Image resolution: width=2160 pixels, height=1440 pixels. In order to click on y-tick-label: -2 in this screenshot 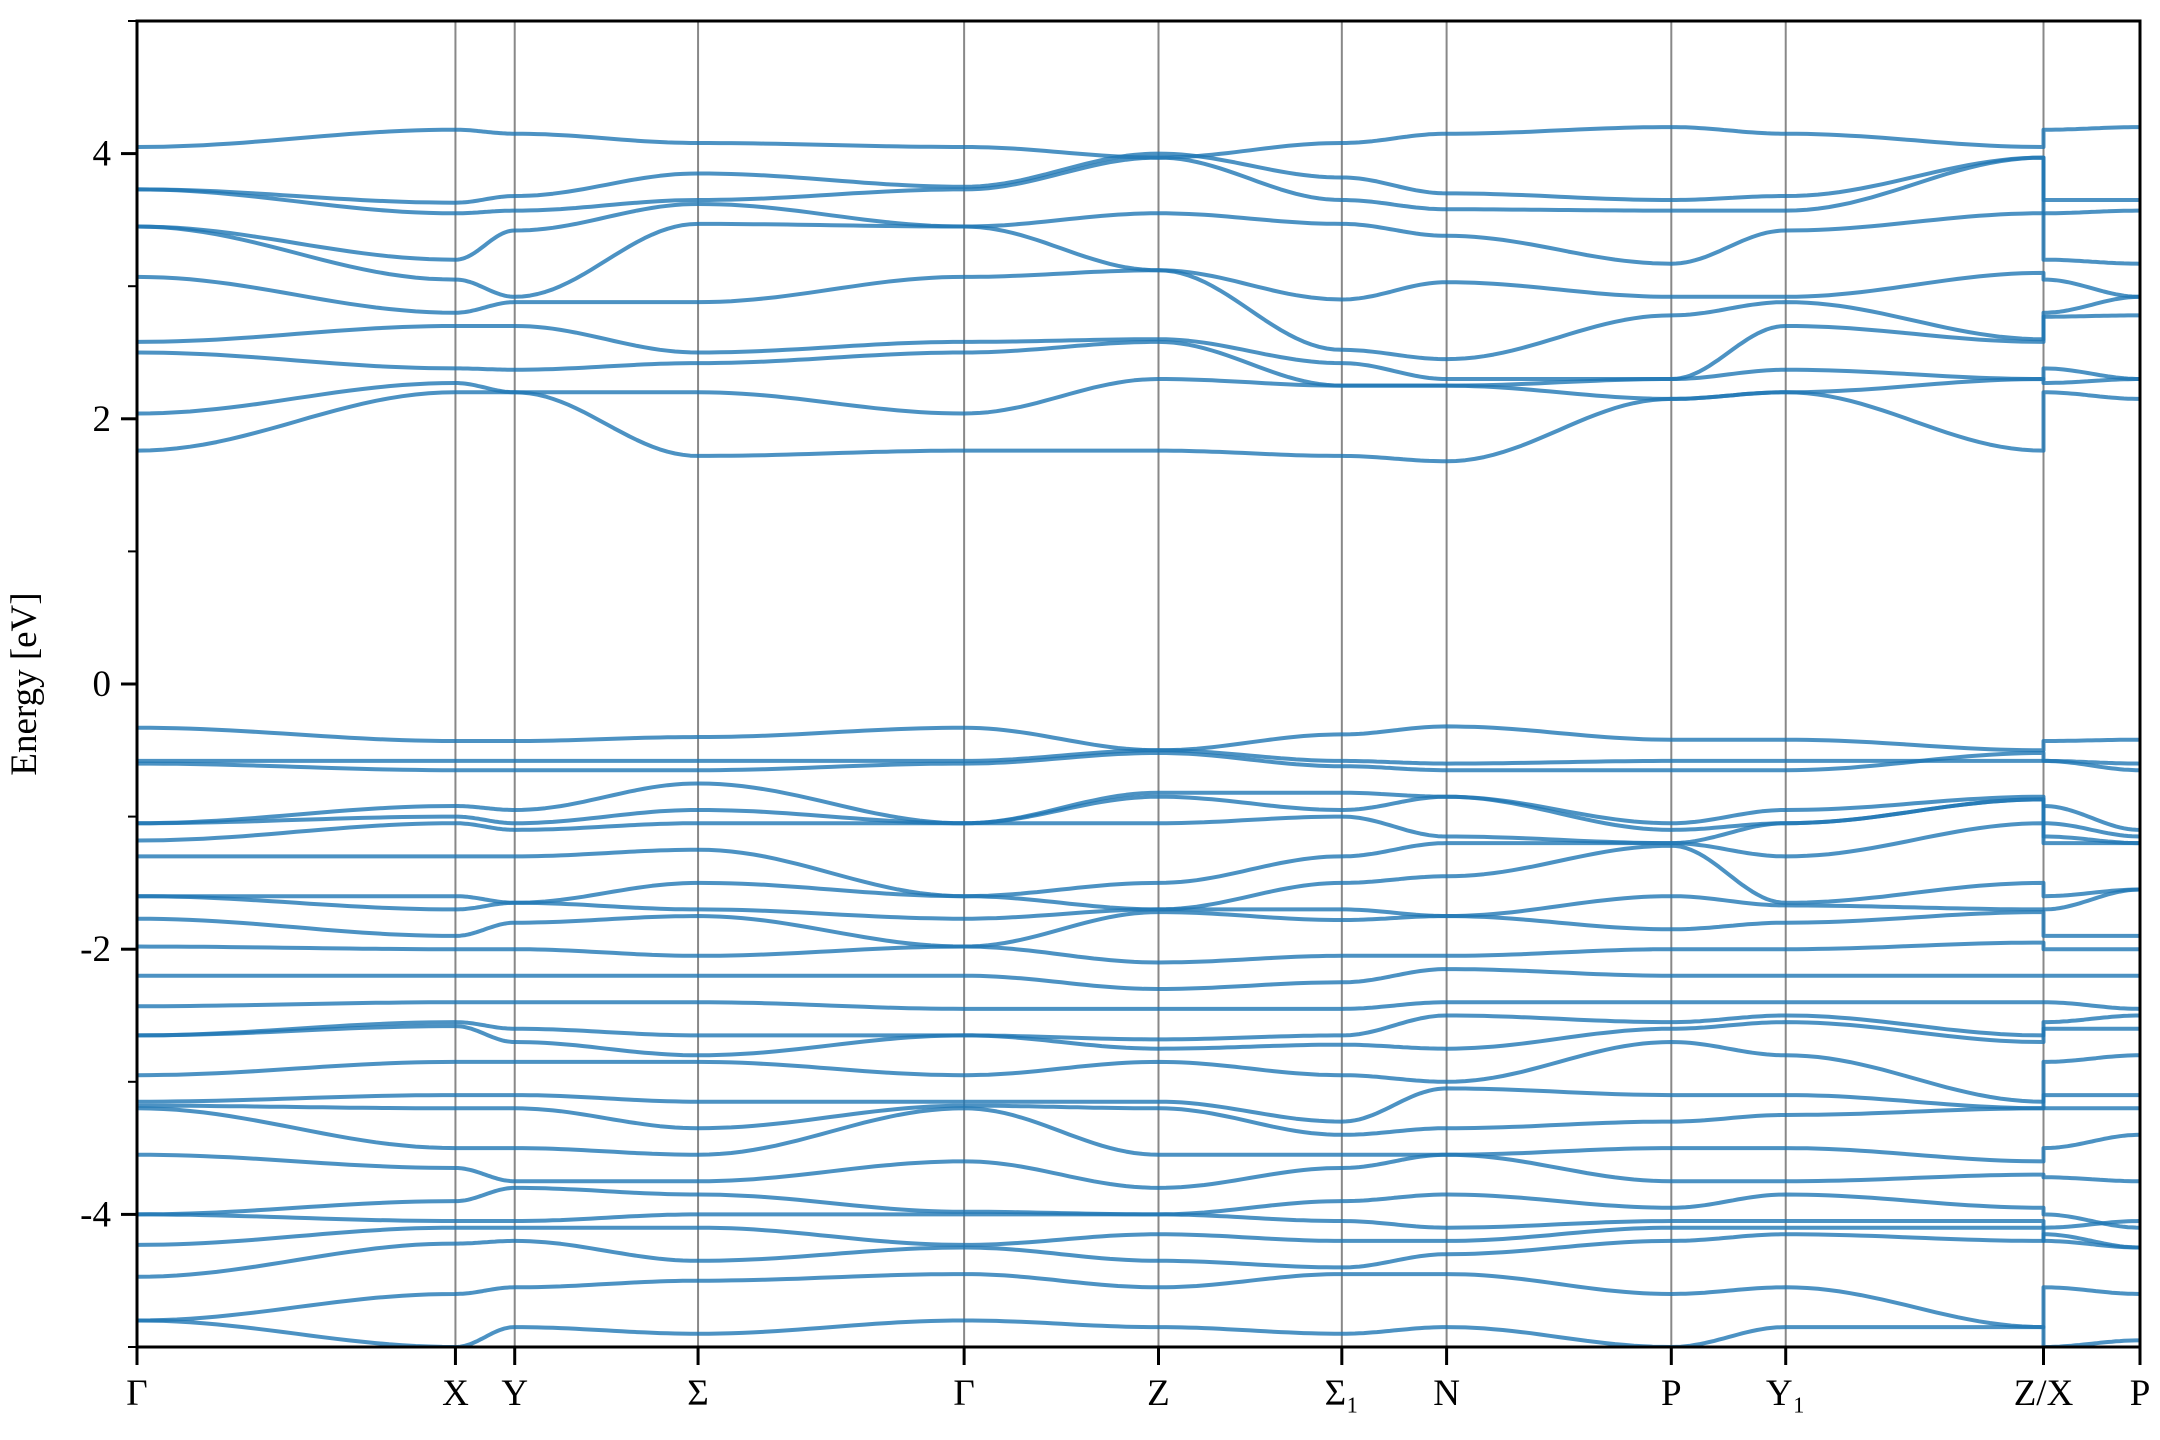, I will do `click(95, 949)`.